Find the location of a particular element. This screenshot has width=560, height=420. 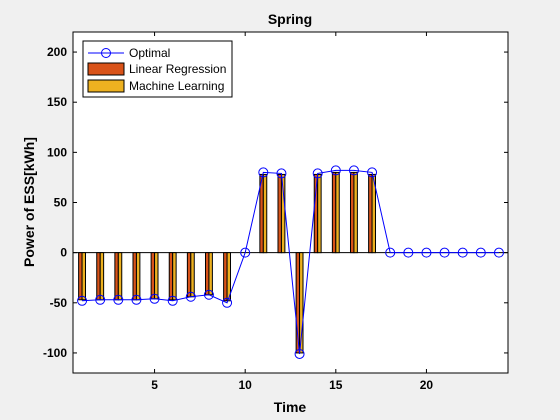

legend-ml-swatch is located at coordinates (106, 86).